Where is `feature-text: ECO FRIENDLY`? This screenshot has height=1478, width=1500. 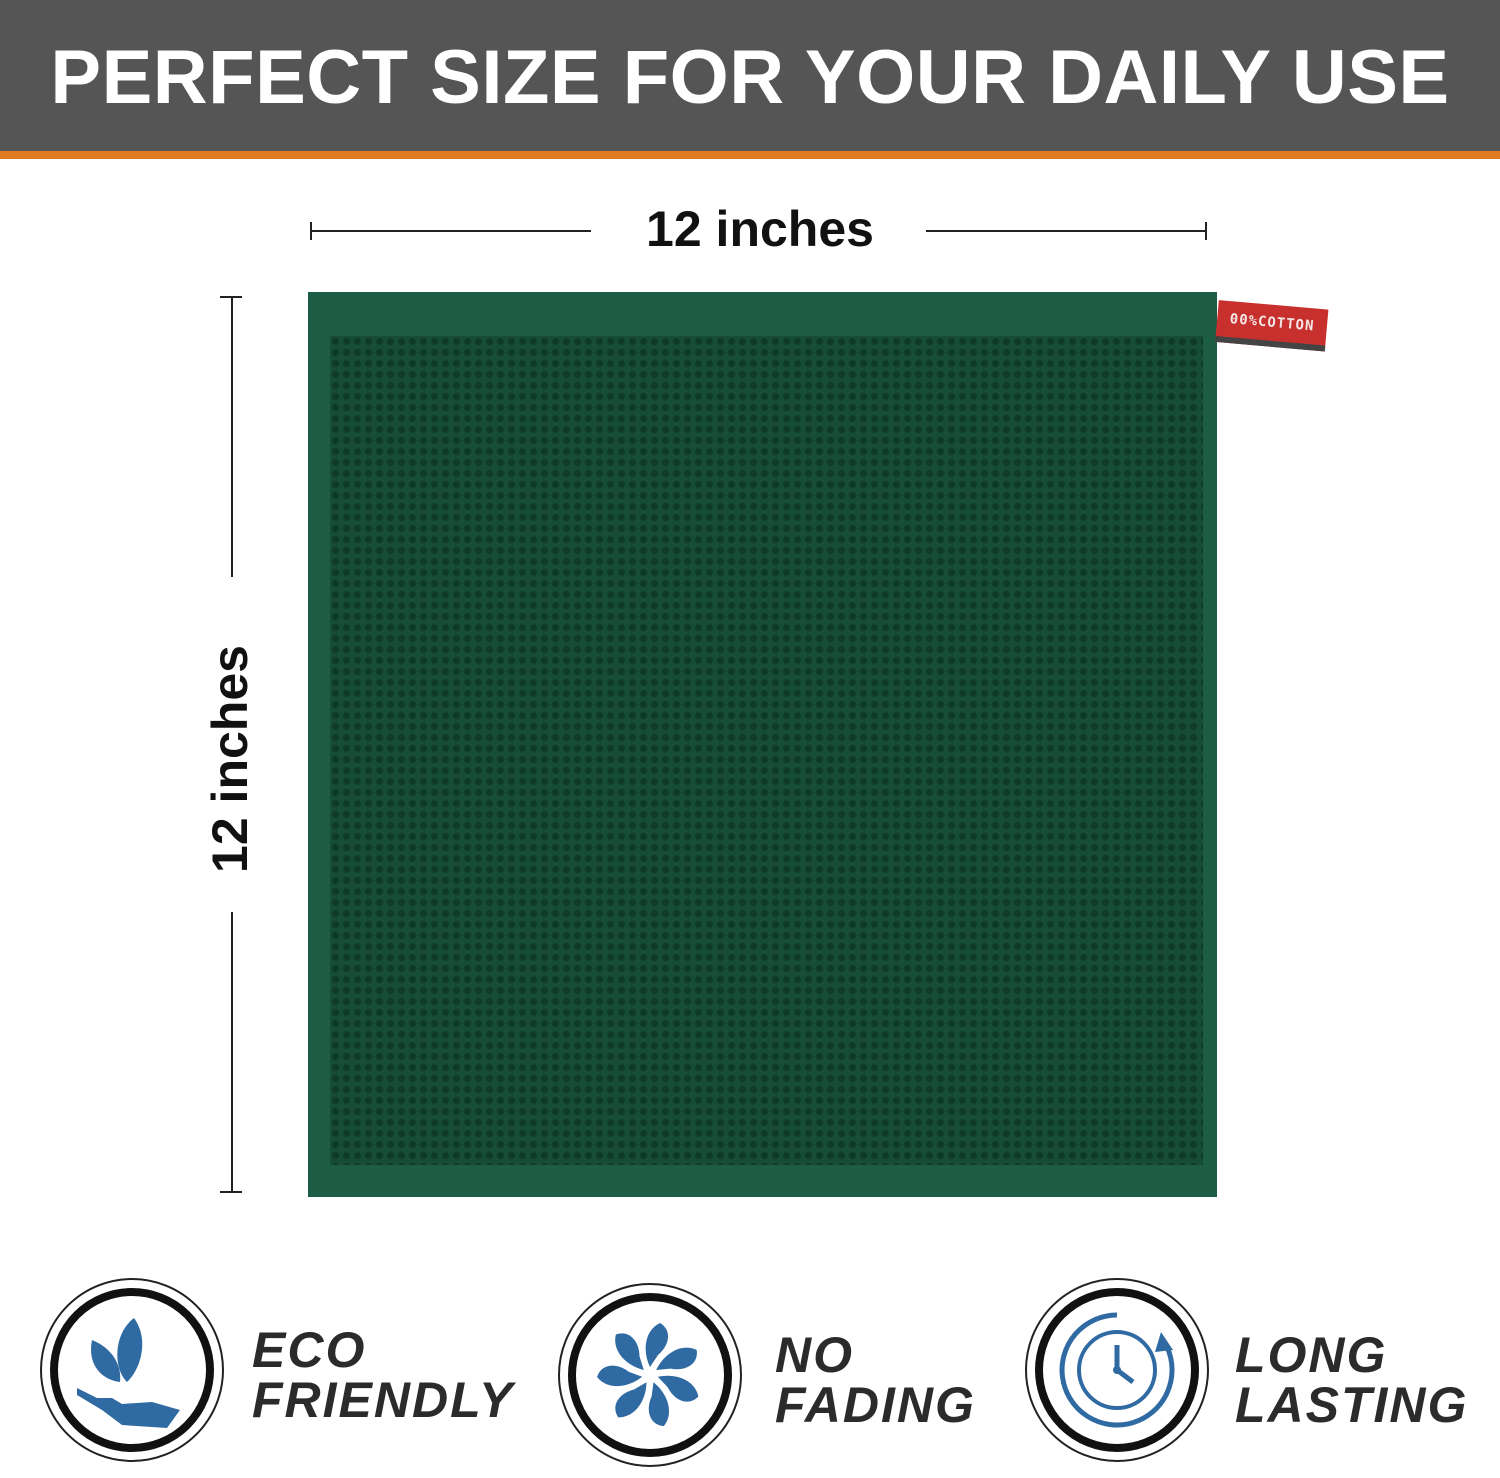 feature-text: ECO FRIENDLY is located at coordinates (383, 1375).